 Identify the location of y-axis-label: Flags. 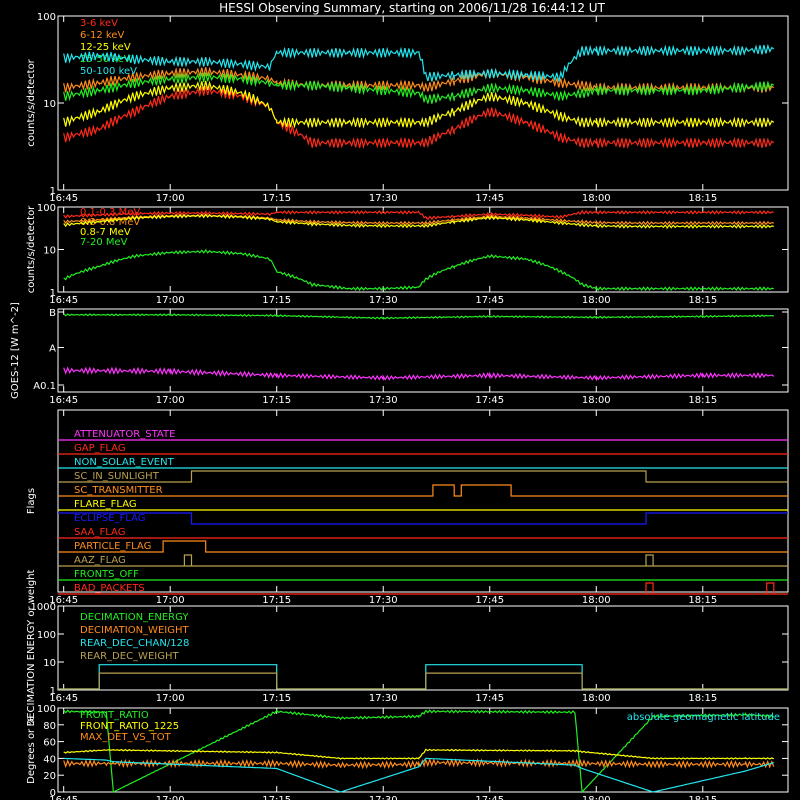
(31, 501).